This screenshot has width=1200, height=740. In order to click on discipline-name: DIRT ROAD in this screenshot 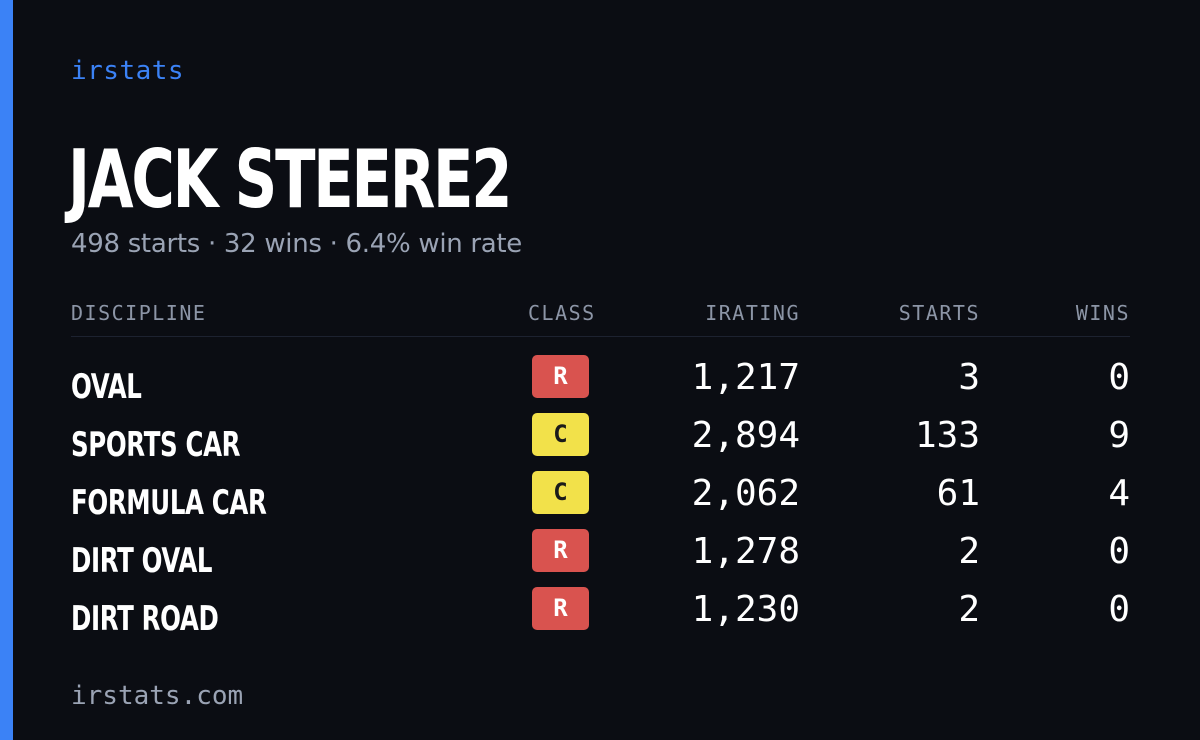, I will do `click(145, 619)`.